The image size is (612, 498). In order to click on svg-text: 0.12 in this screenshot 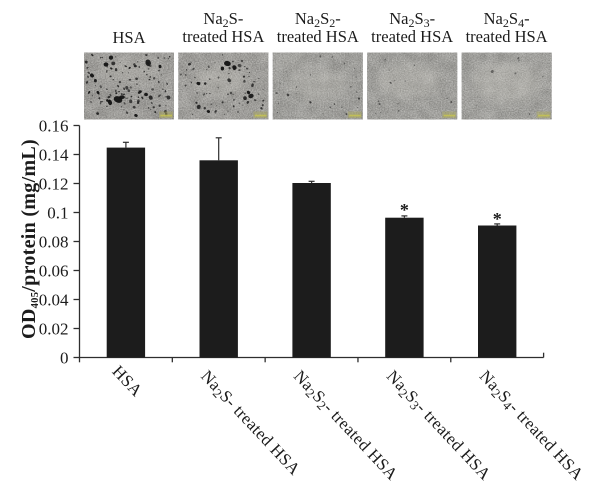, I will do `click(54, 183)`.